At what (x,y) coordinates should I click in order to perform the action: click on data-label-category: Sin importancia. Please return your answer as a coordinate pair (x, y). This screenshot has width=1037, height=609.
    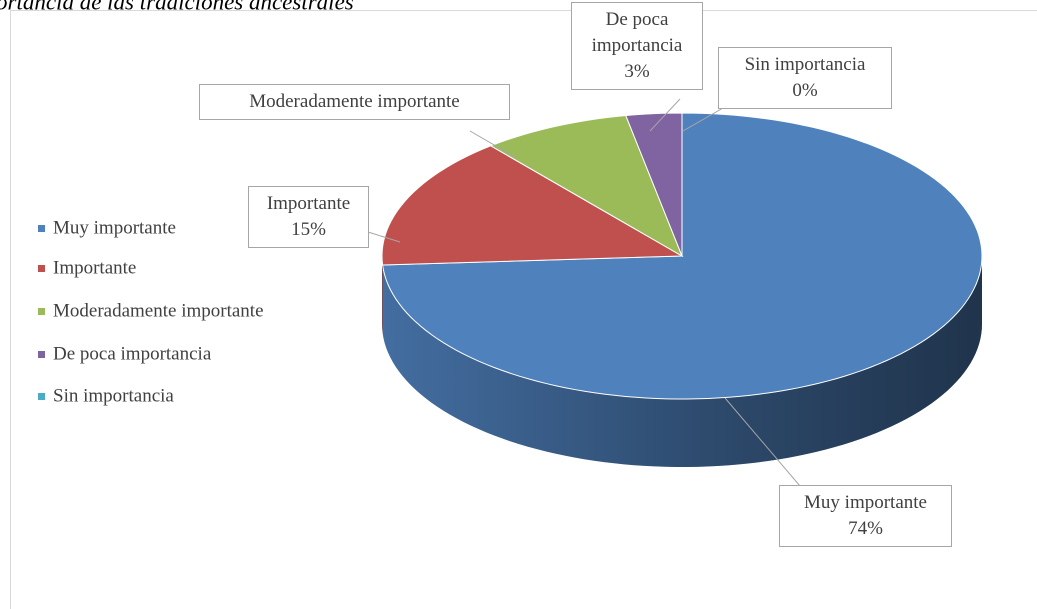
    Looking at the image, I should click on (805, 64).